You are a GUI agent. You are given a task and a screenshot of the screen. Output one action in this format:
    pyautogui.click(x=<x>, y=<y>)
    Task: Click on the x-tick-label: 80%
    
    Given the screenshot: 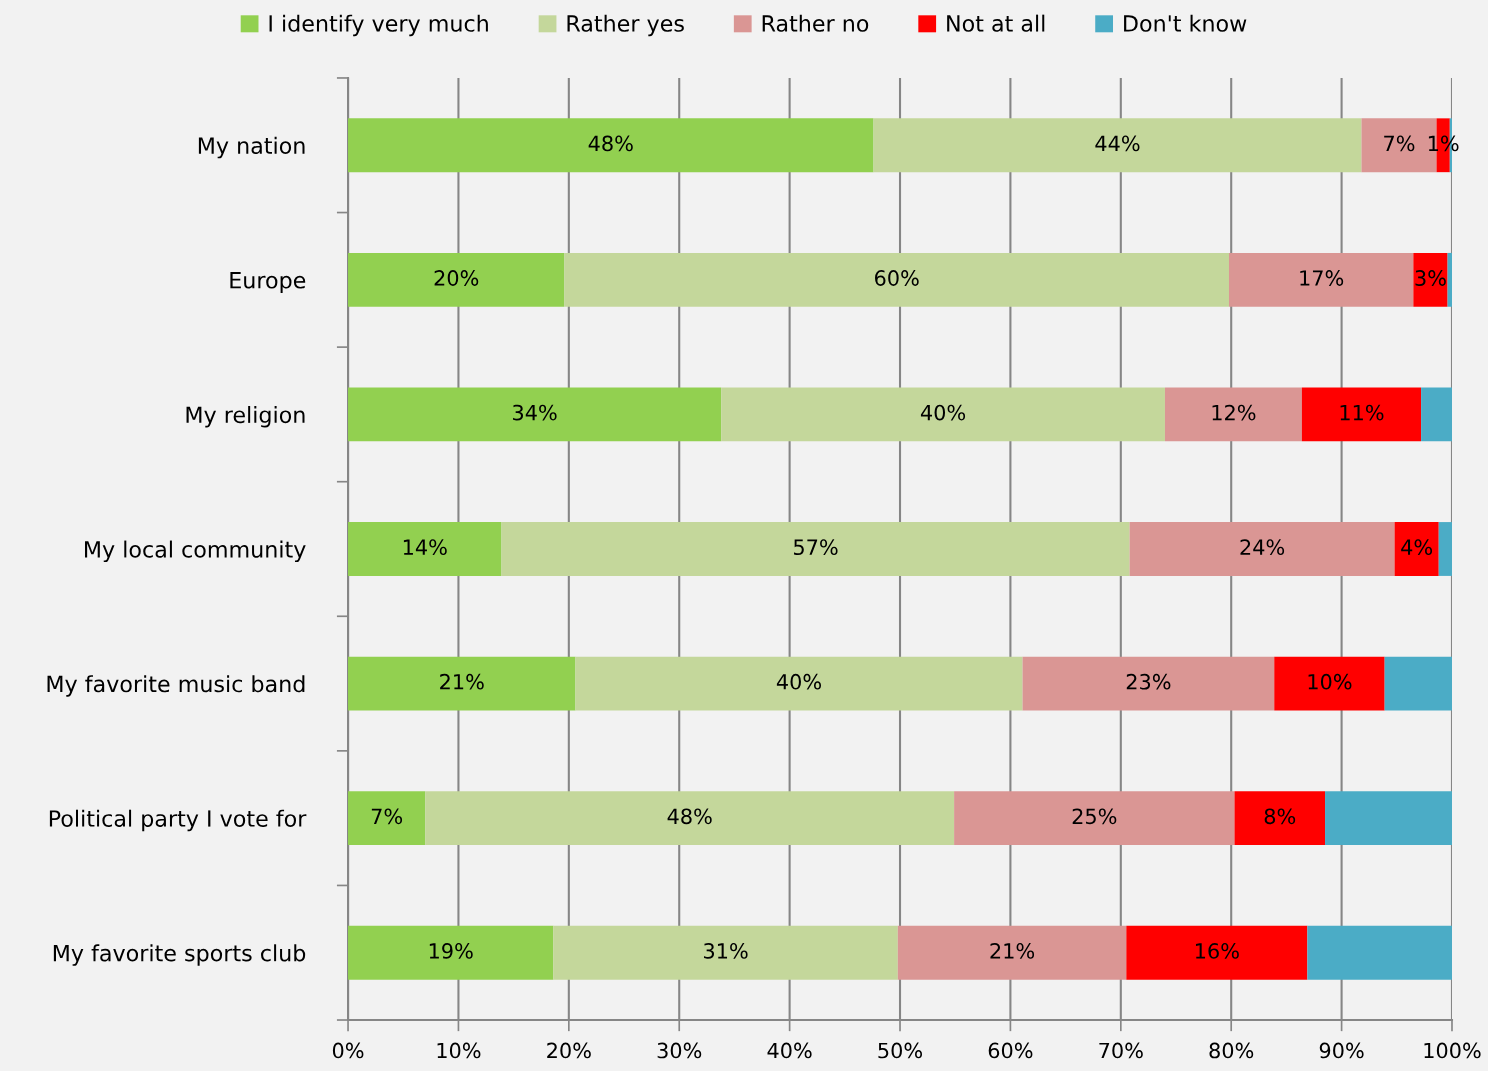 What is the action you would take?
    pyautogui.click(x=1231, y=1050)
    